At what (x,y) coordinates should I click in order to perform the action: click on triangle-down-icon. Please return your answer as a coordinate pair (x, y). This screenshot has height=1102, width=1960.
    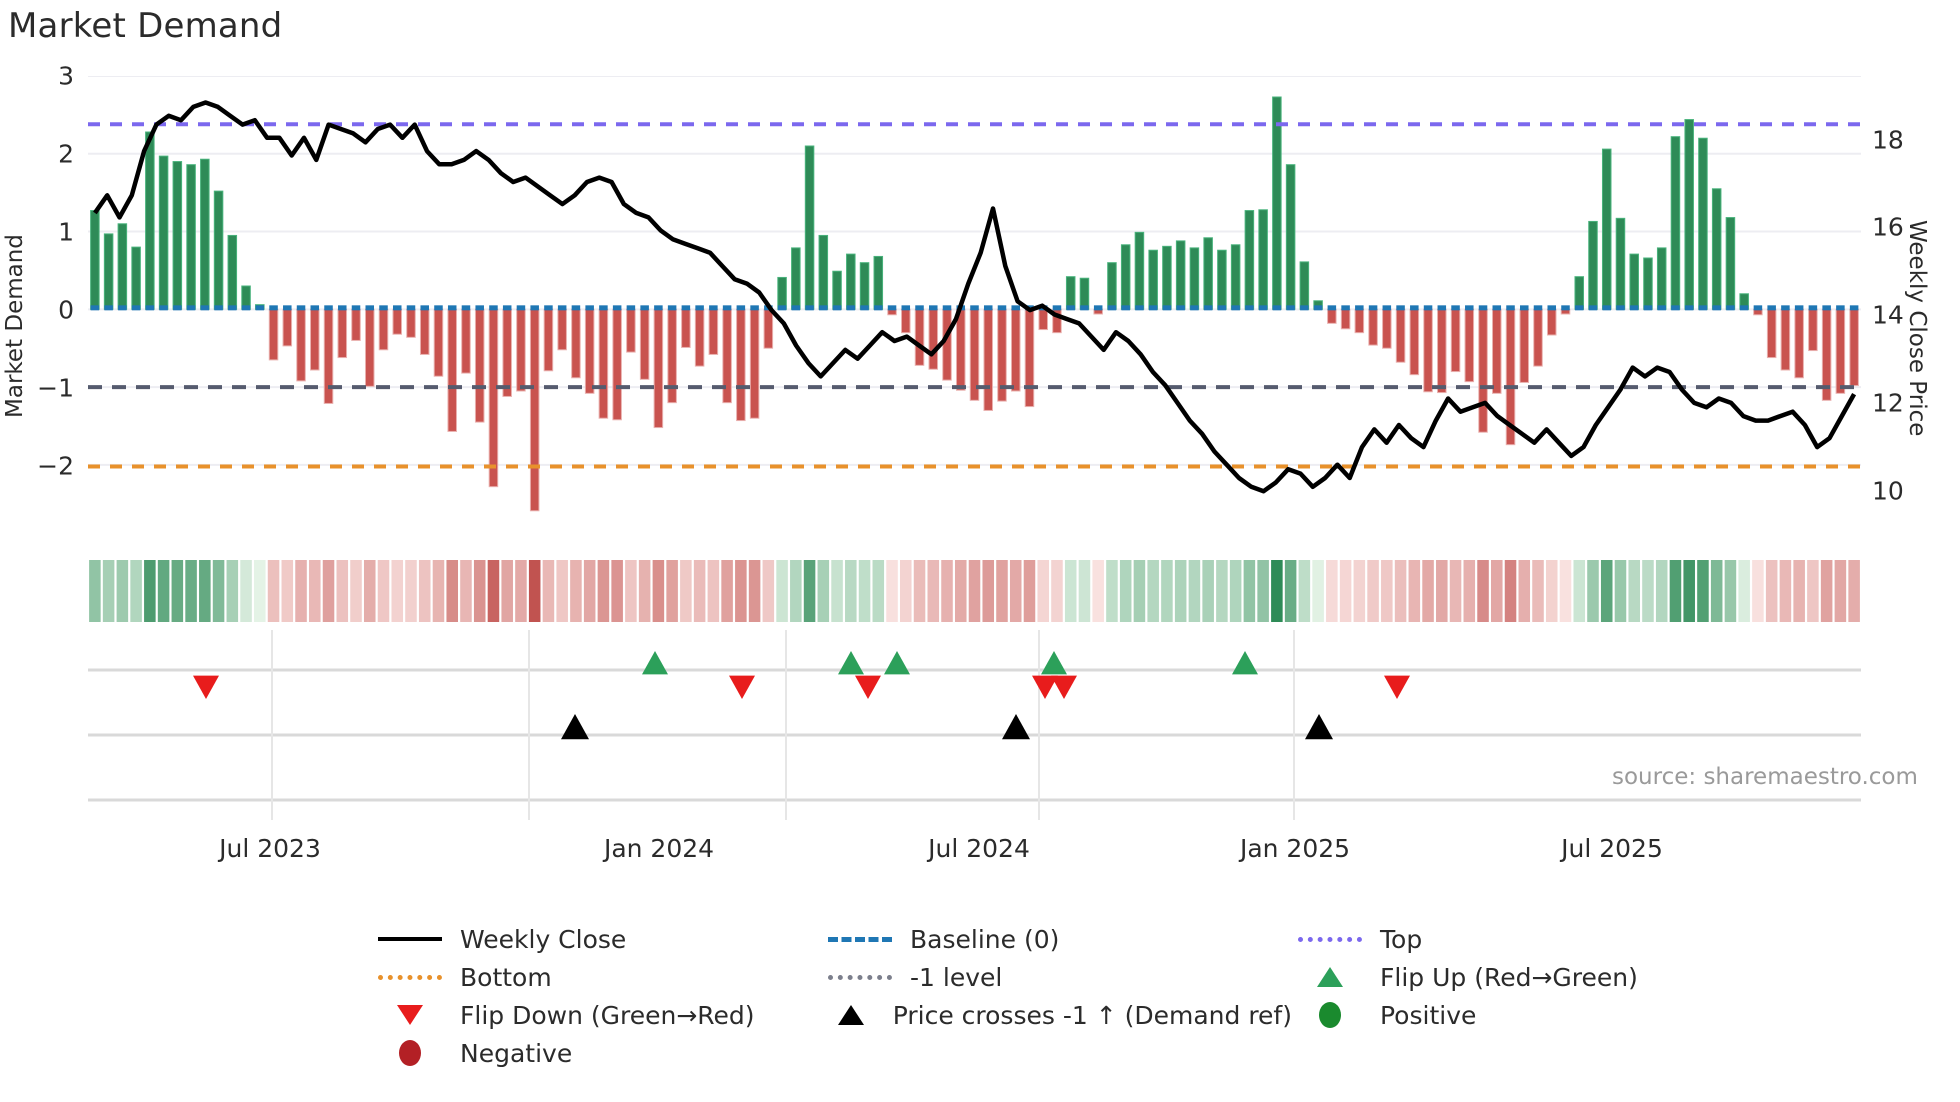
    Looking at the image, I should click on (410, 1015).